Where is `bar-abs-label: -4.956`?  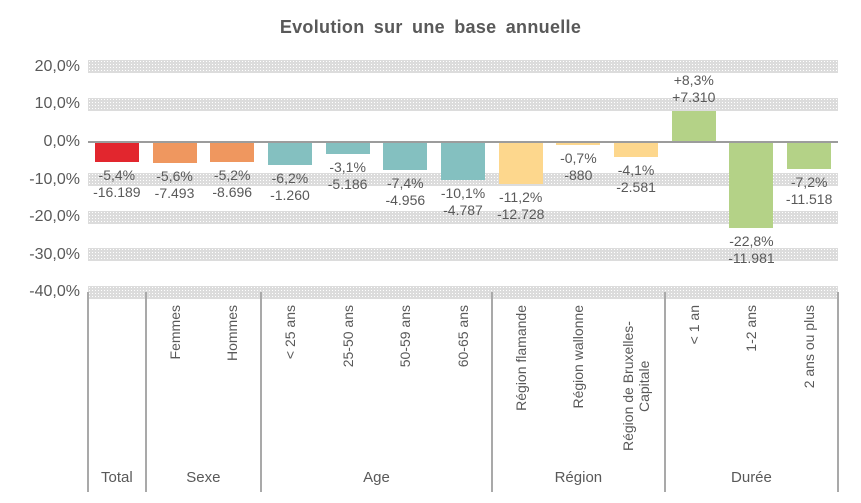 bar-abs-label: -4.956 is located at coordinates (405, 199).